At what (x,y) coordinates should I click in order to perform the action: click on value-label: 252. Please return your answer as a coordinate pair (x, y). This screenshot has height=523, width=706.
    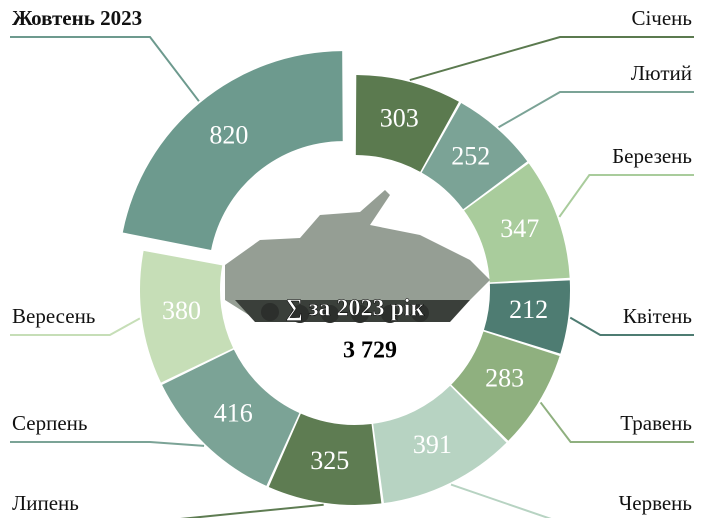
    Looking at the image, I should click on (470, 156).